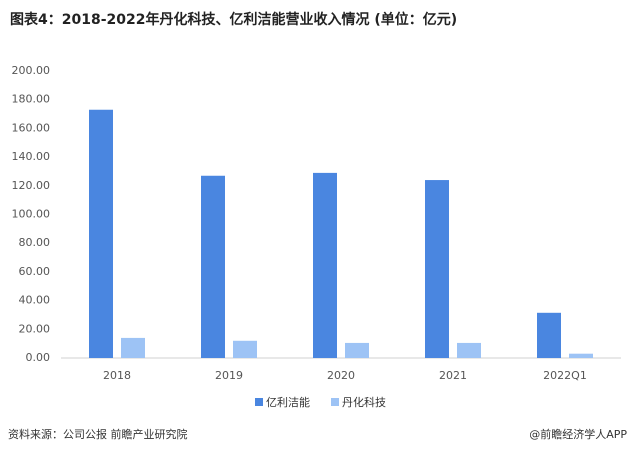 This screenshot has height=454, width=635. I want to click on x-tick-label: 2022Q1, so click(565, 375).